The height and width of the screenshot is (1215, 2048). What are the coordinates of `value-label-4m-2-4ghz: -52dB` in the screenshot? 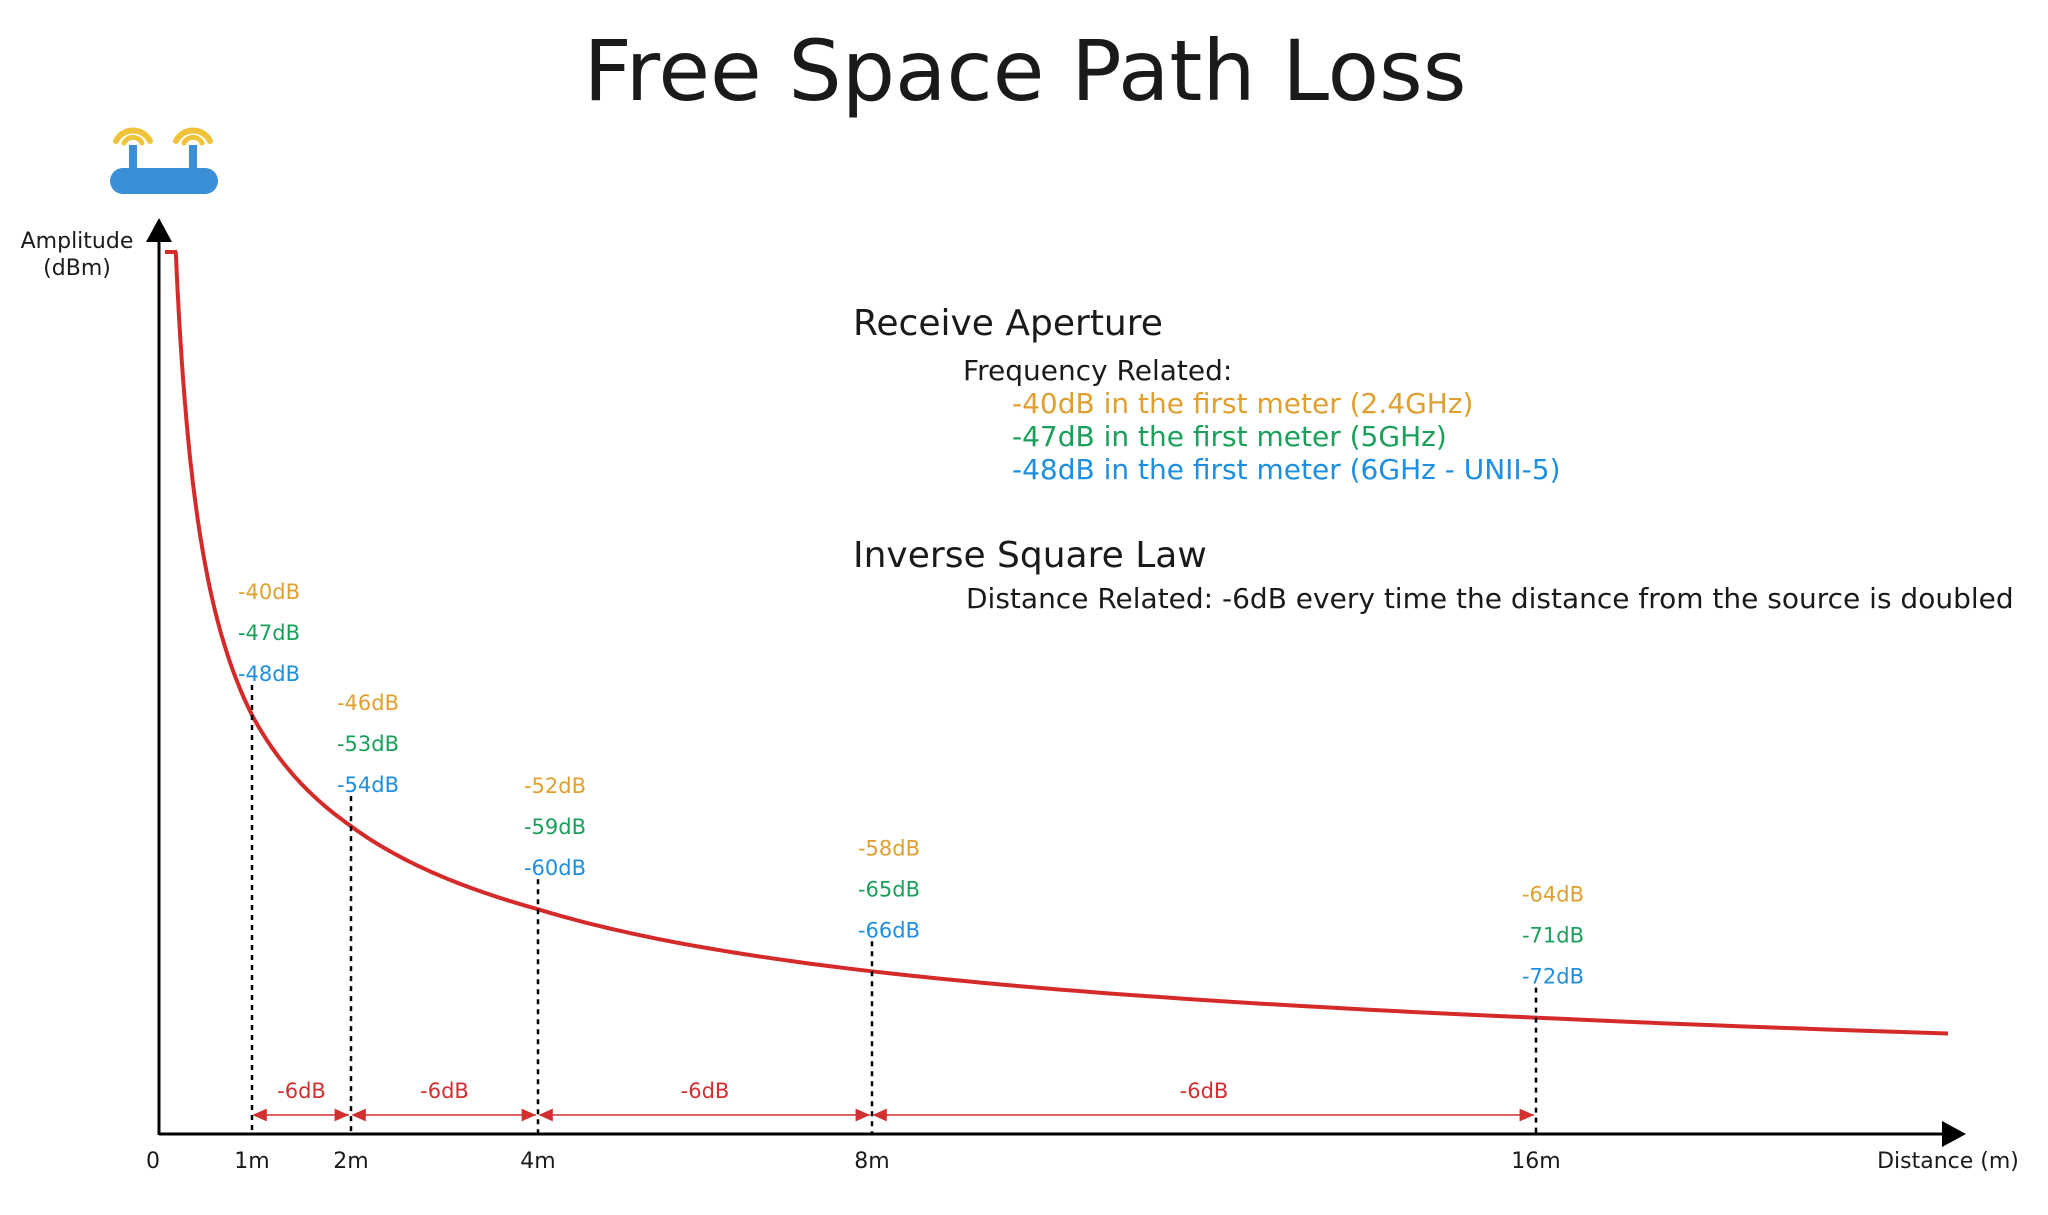 It's located at (555, 786).